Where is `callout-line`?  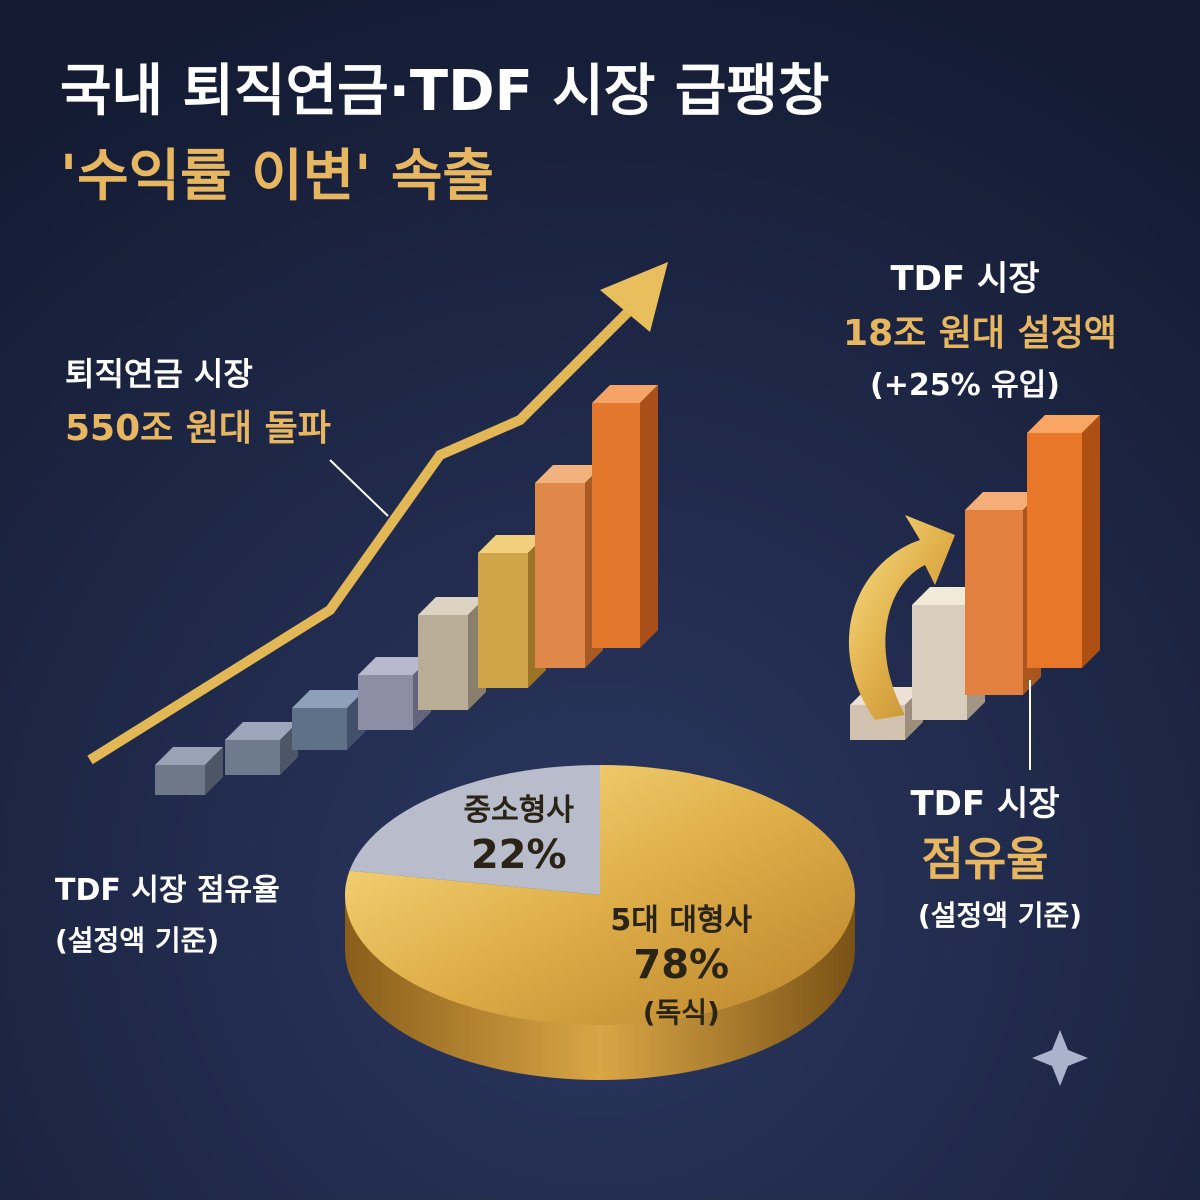
callout-line is located at coordinates (359, 488).